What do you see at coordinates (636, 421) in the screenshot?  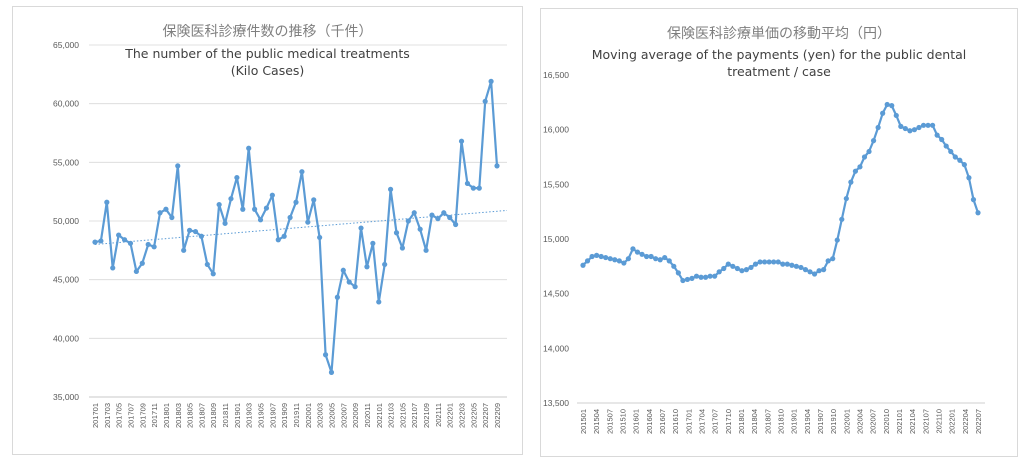 I see `x-tick-label: 201601` at bounding box center [636, 421].